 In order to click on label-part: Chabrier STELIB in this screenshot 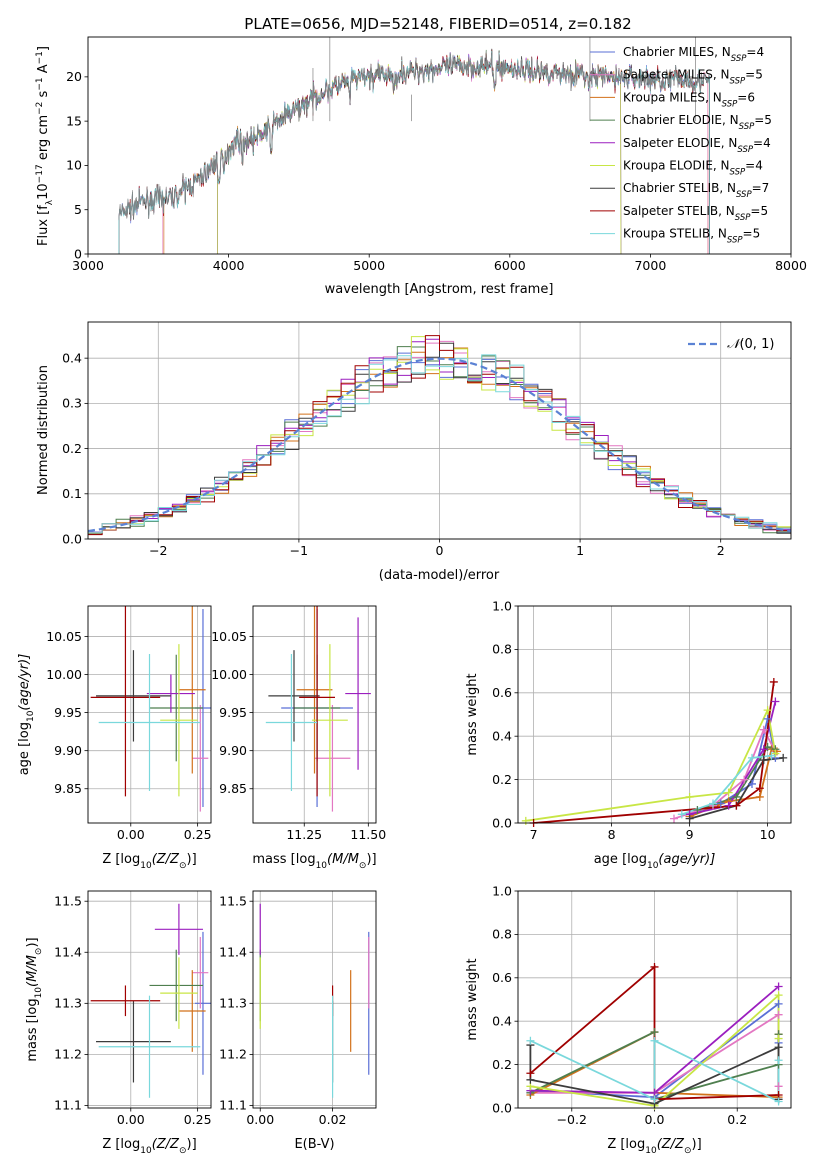, I will do `click(671, 188)`.